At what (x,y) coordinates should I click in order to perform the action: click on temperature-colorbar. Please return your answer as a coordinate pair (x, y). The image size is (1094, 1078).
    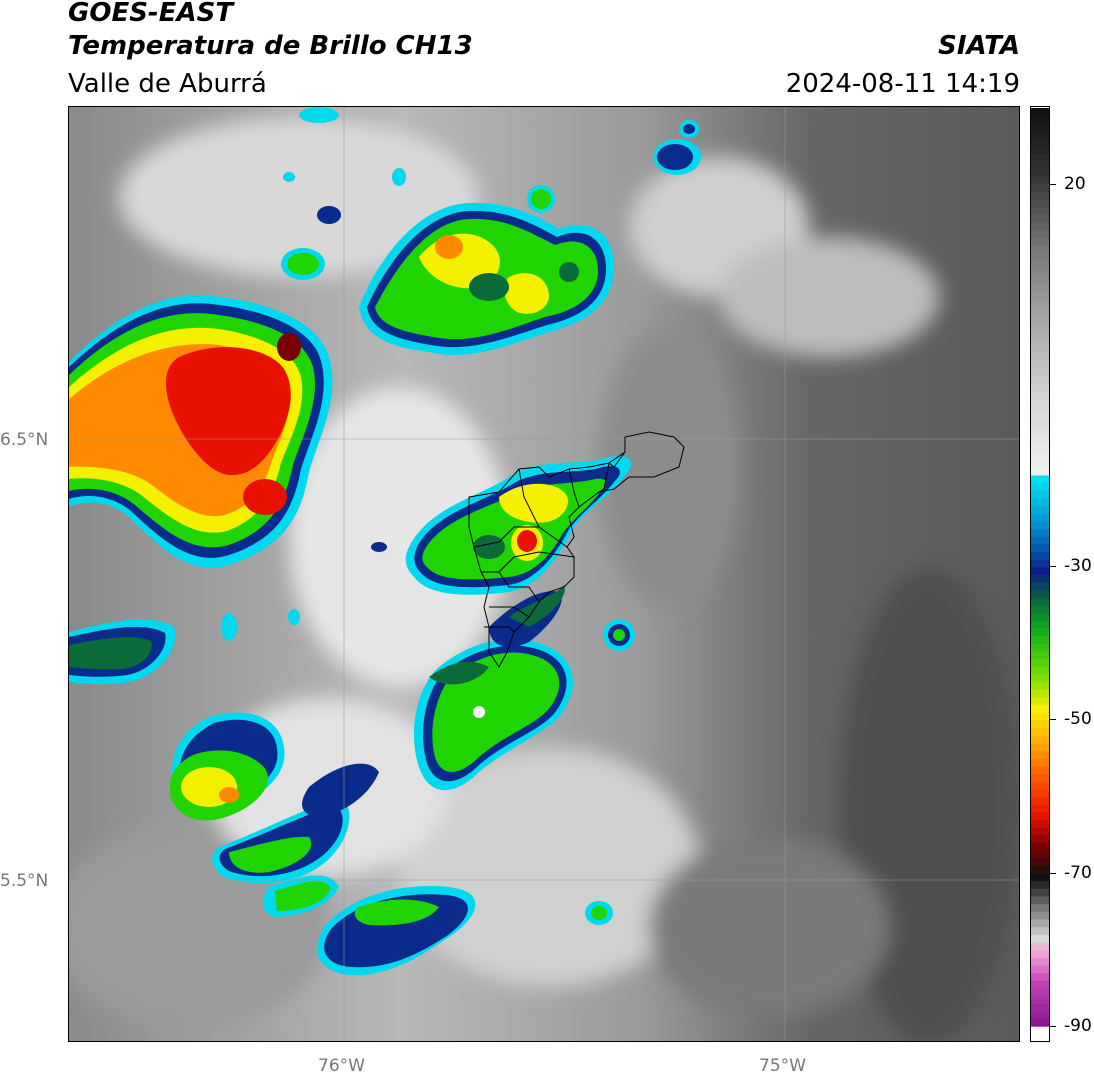
    Looking at the image, I should click on (1040, 574).